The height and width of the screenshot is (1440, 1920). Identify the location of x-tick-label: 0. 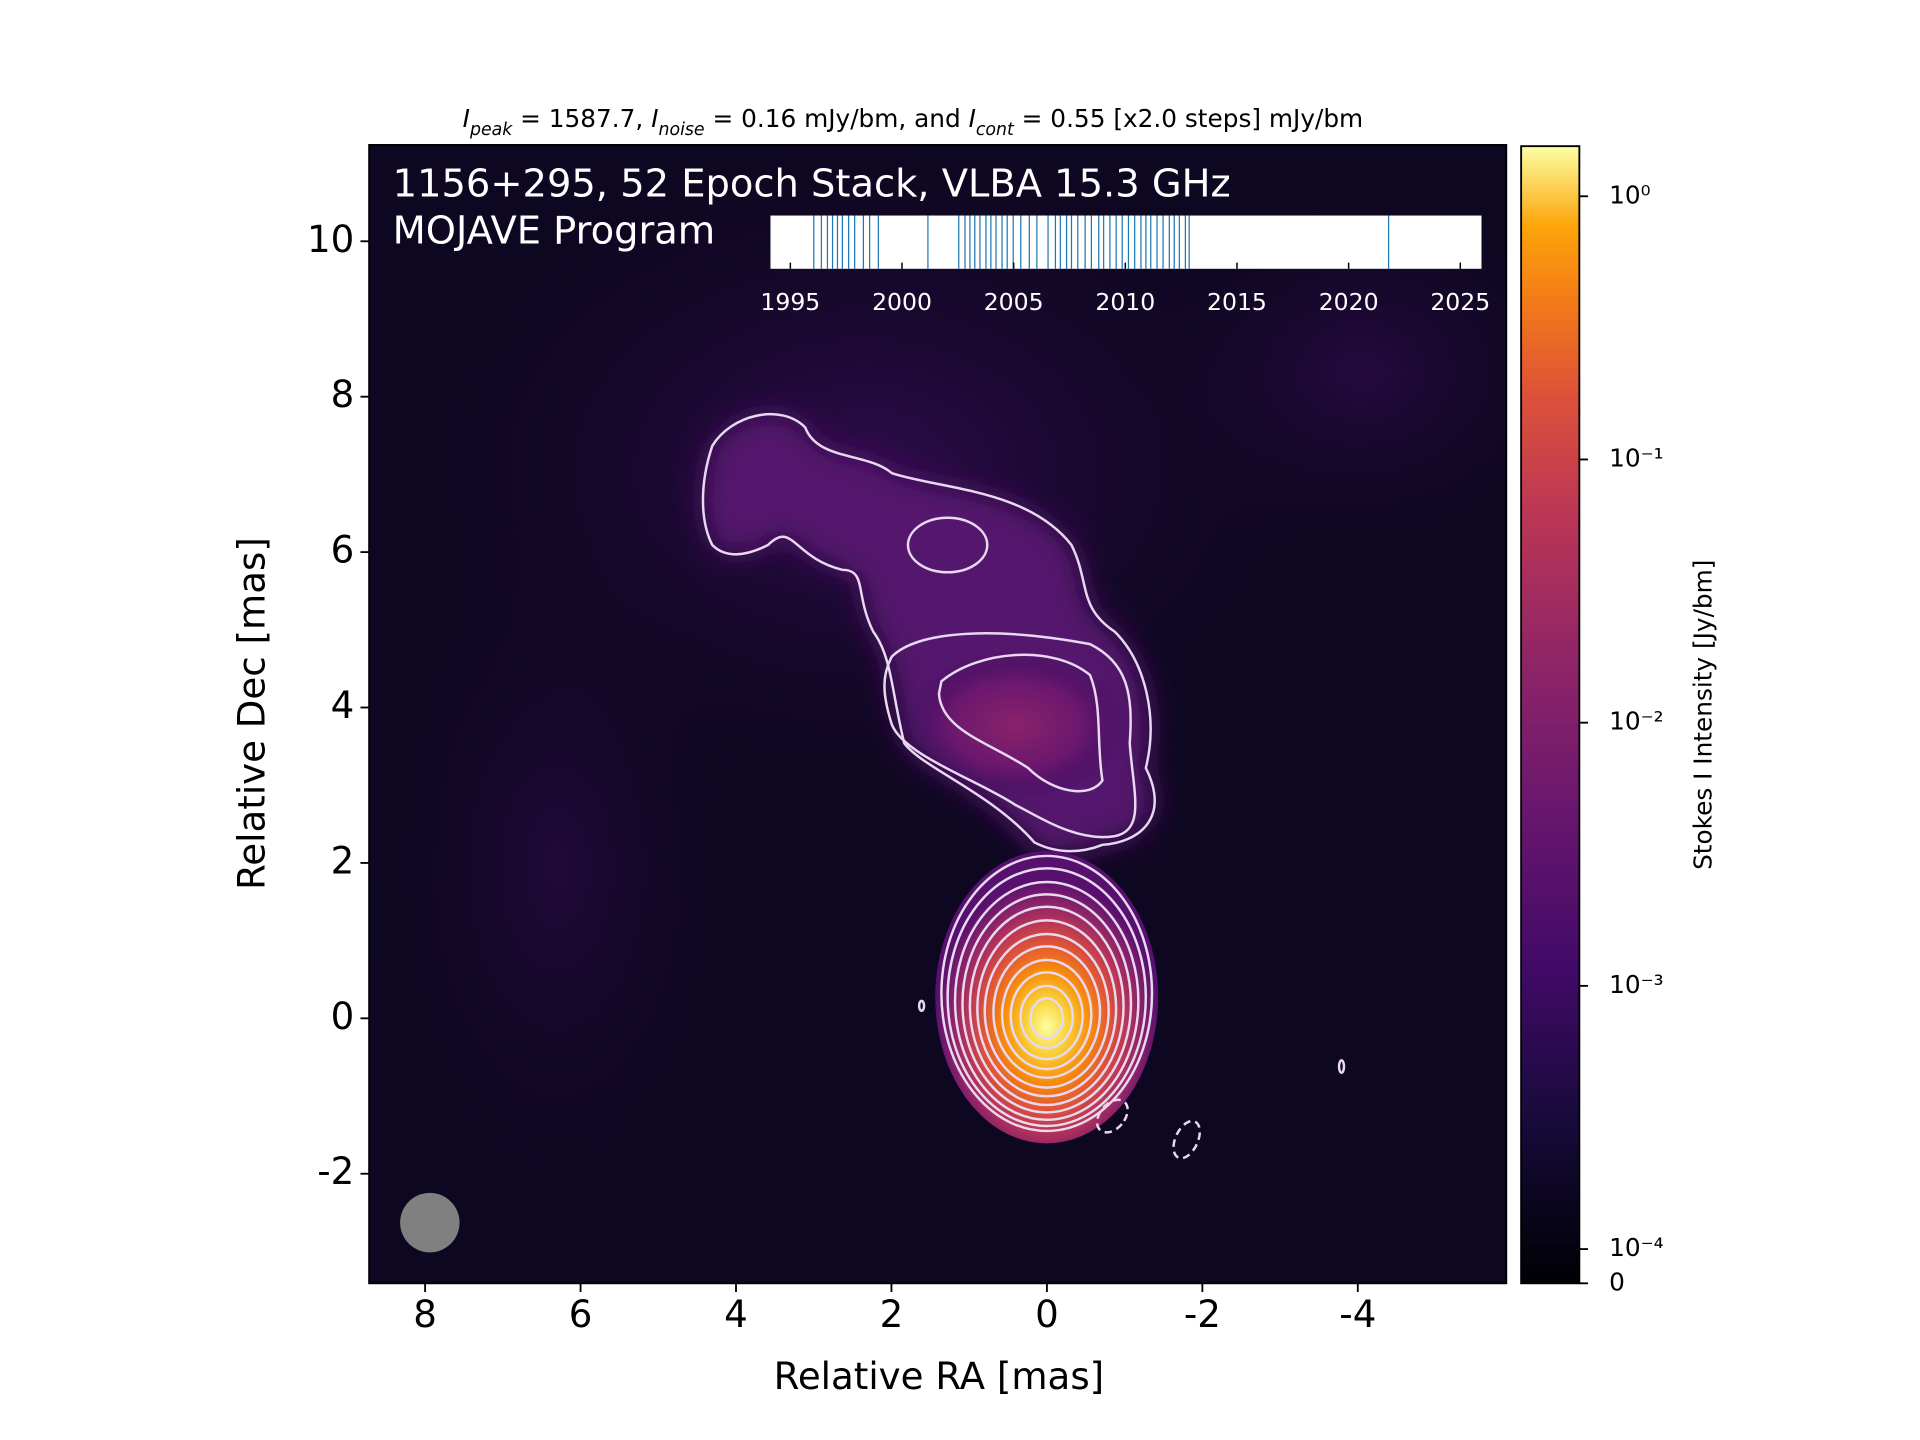
(1047, 1314).